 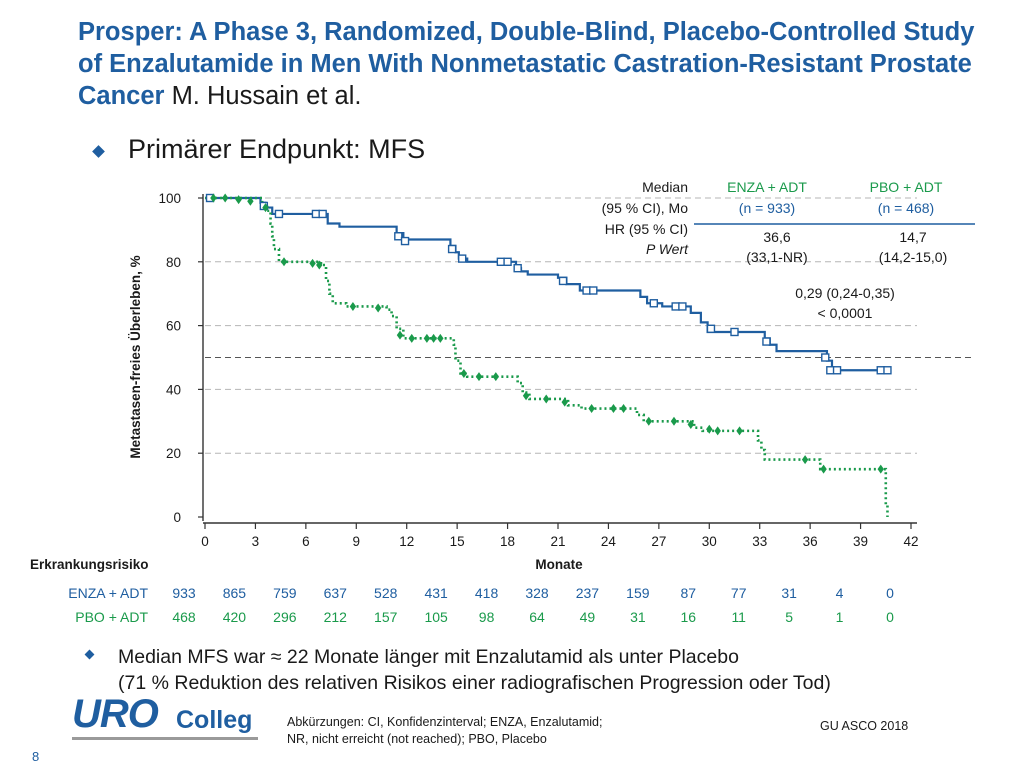 I want to click on logo-colleg-text: Colleg, so click(x=214, y=720).